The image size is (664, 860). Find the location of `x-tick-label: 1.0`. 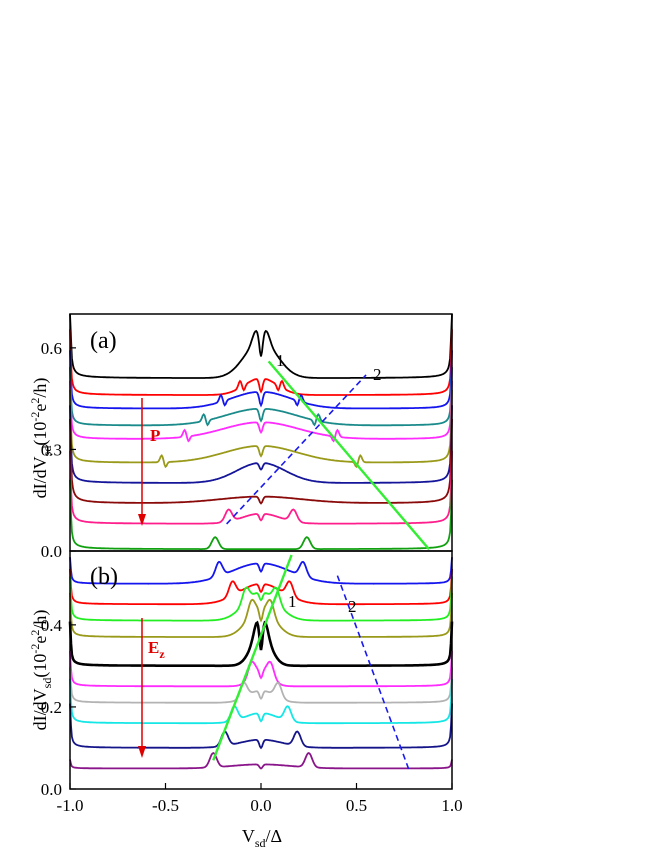

x-tick-label: 1.0 is located at coordinates (451, 805).